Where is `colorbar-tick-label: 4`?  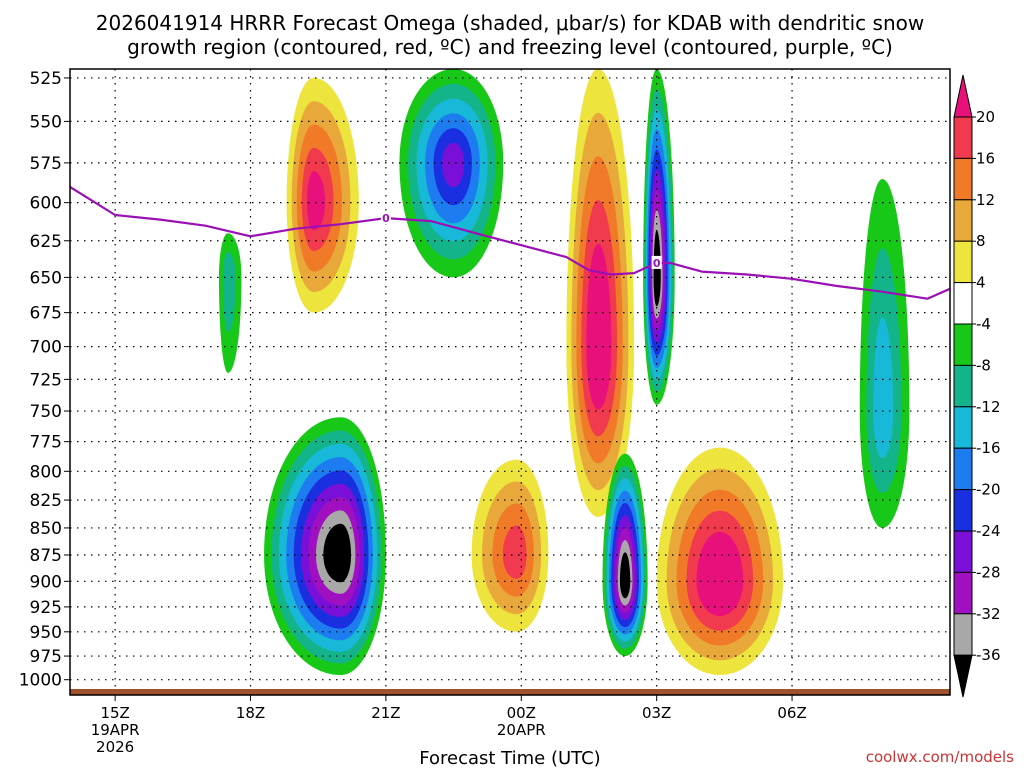
colorbar-tick-label: 4 is located at coordinates (981, 283).